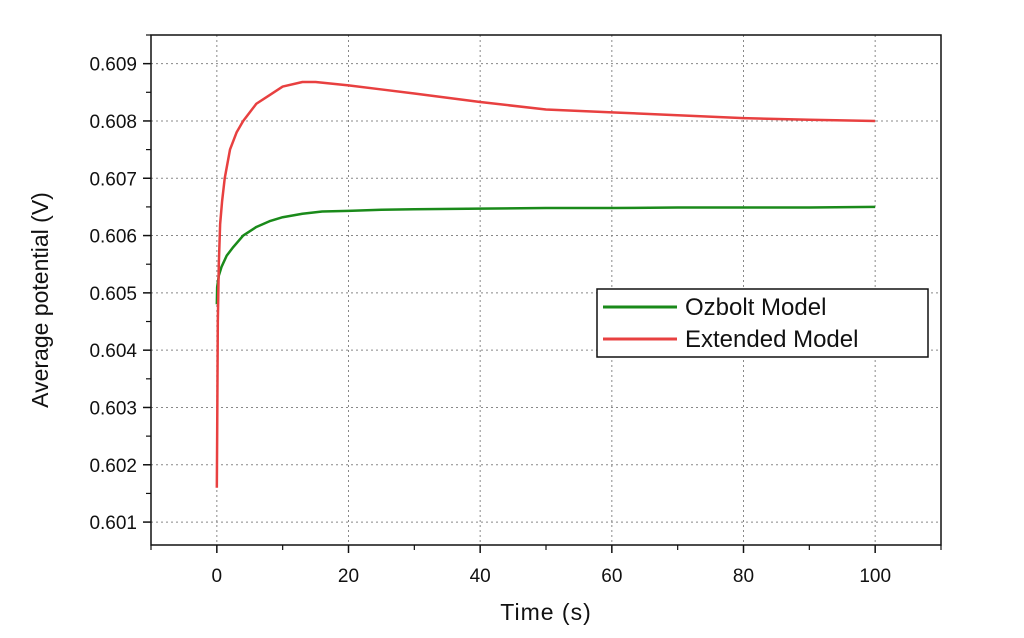 The image size is (1024, 638). I want to click on legend: Ozbolt Model Extended Model, so click(762, 323).